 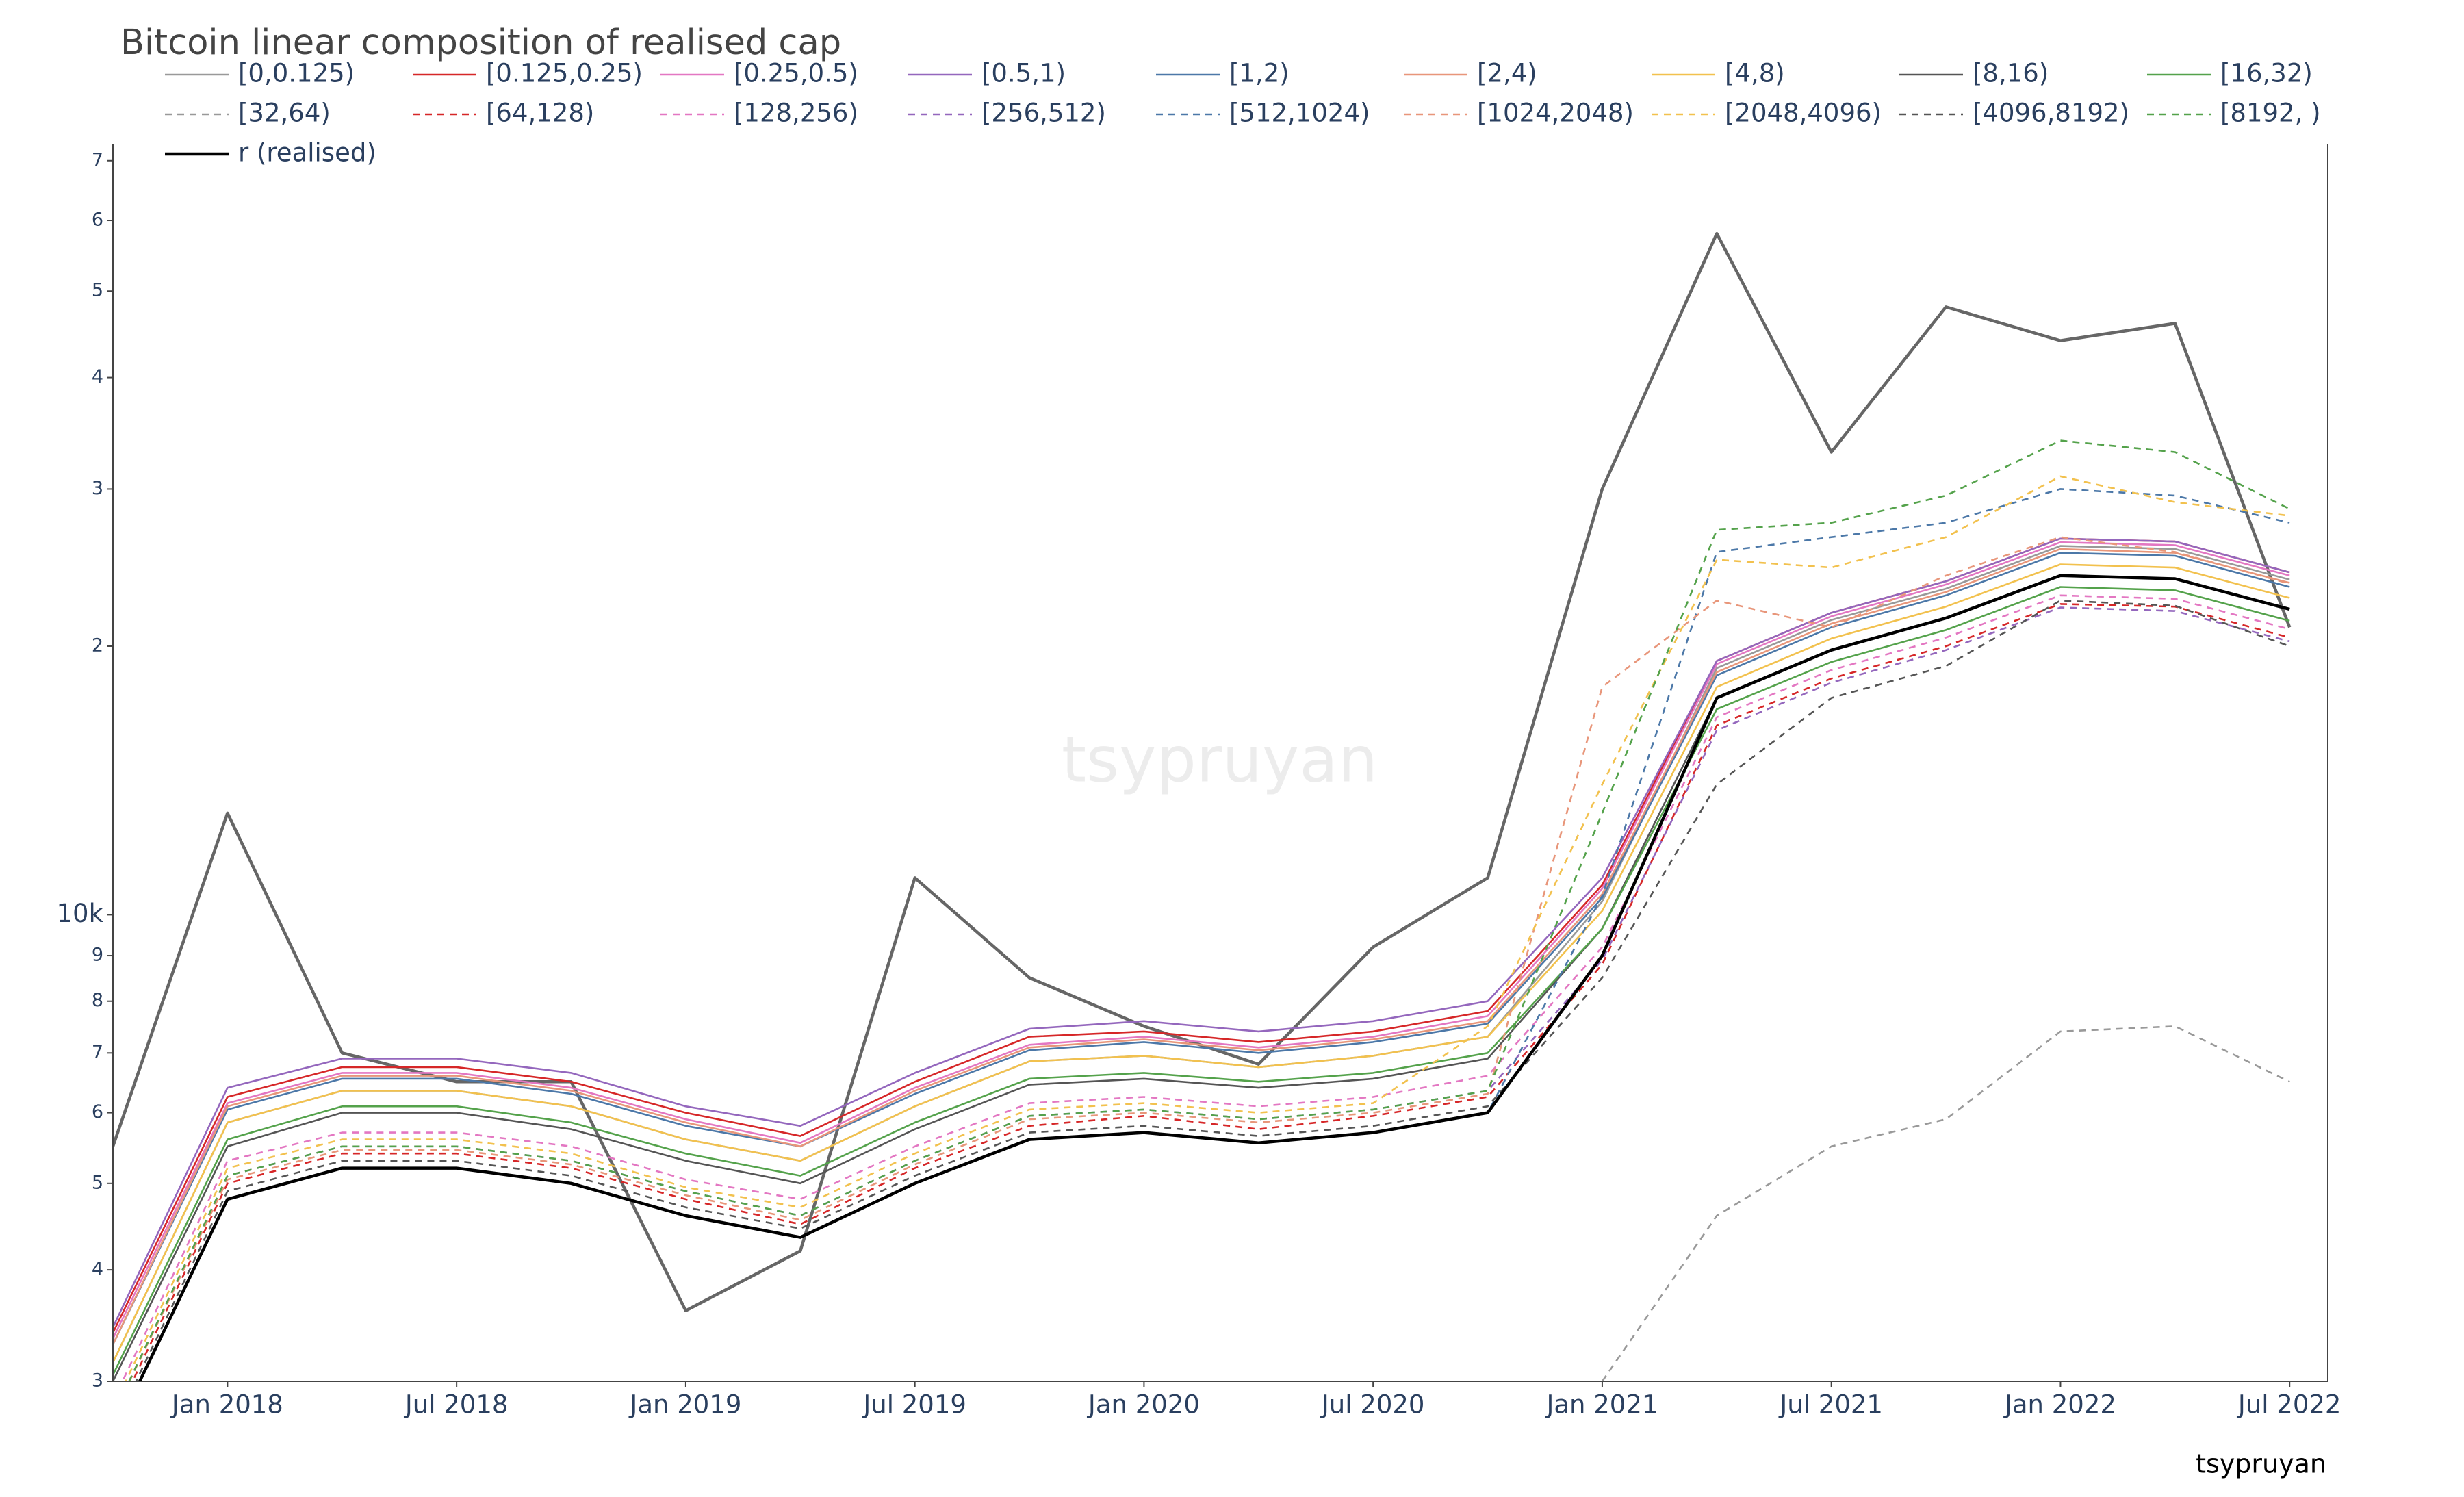 I want to click on legend-label: [8192, ), so click(x=2270, y=113).